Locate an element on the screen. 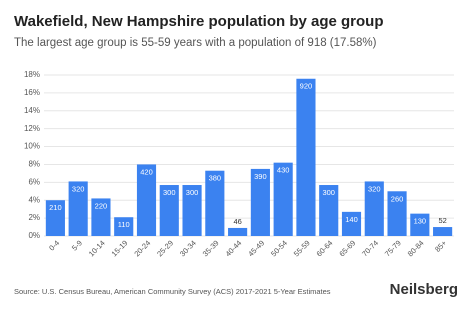 This screenshot has height=316, width=474. x-tick-label: 5-9 is located at coordinates (77, 245).